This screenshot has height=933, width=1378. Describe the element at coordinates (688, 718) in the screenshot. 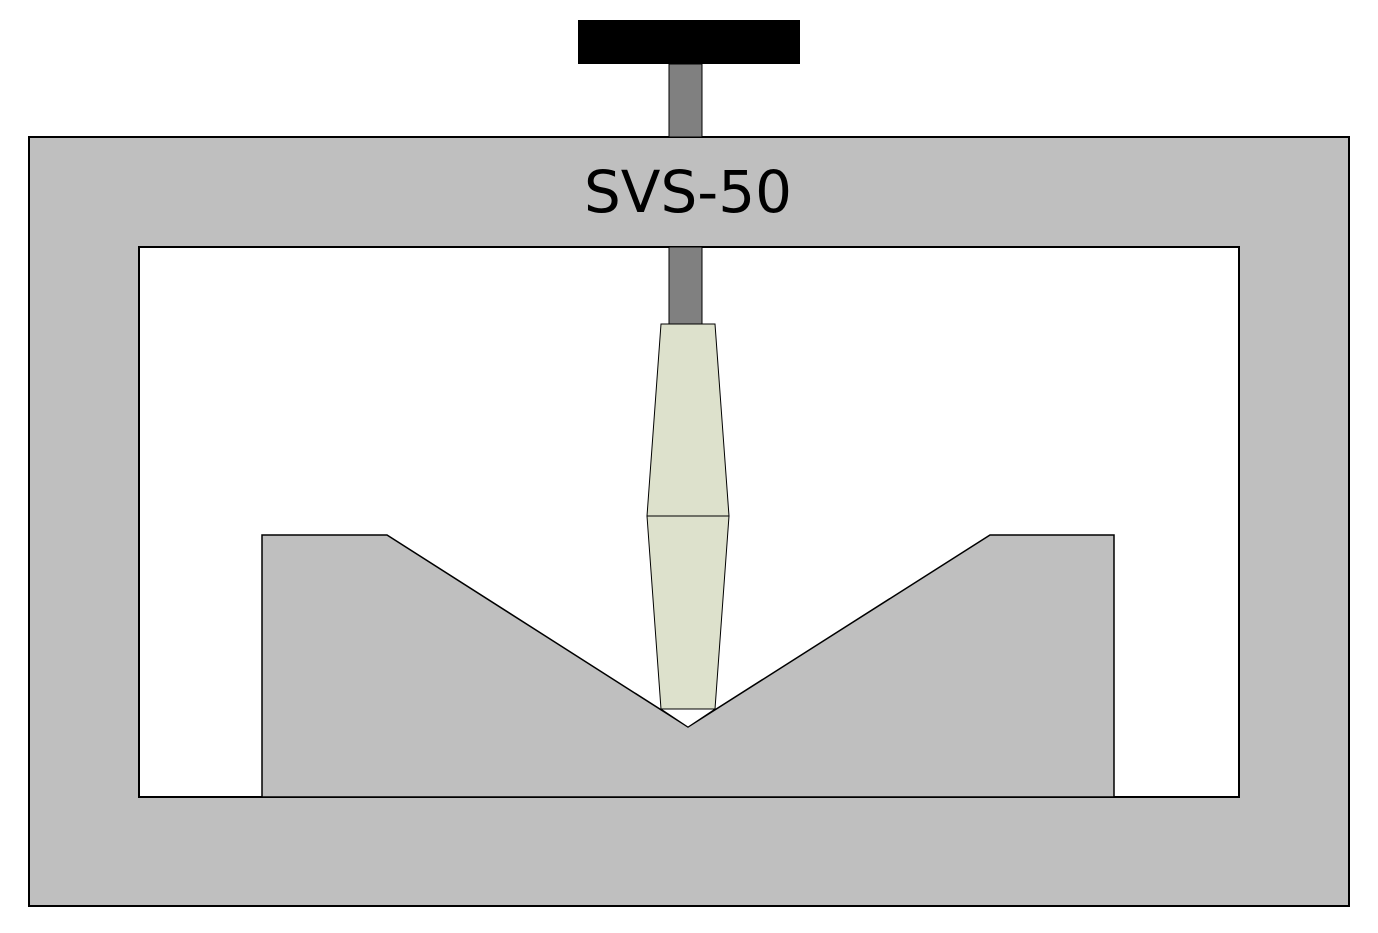

I see `specimen-tip` at that location.